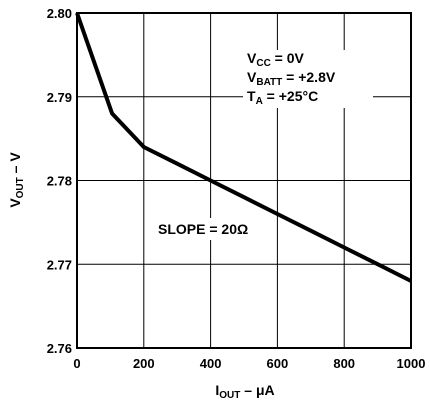 The image size is (430, 404). I want to click on x-tick-label: 200, so click(144, 363).